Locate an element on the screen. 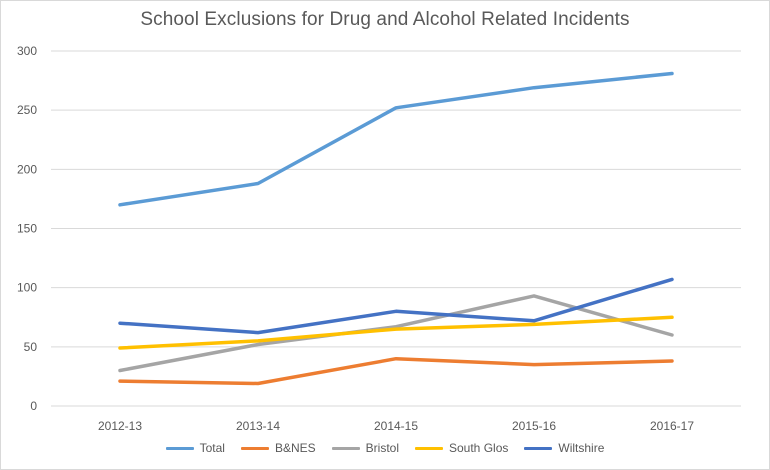 Image resolution: width=770 pixels, height=470 pixels. series-line-bristol is located at coordinates (396, 333).